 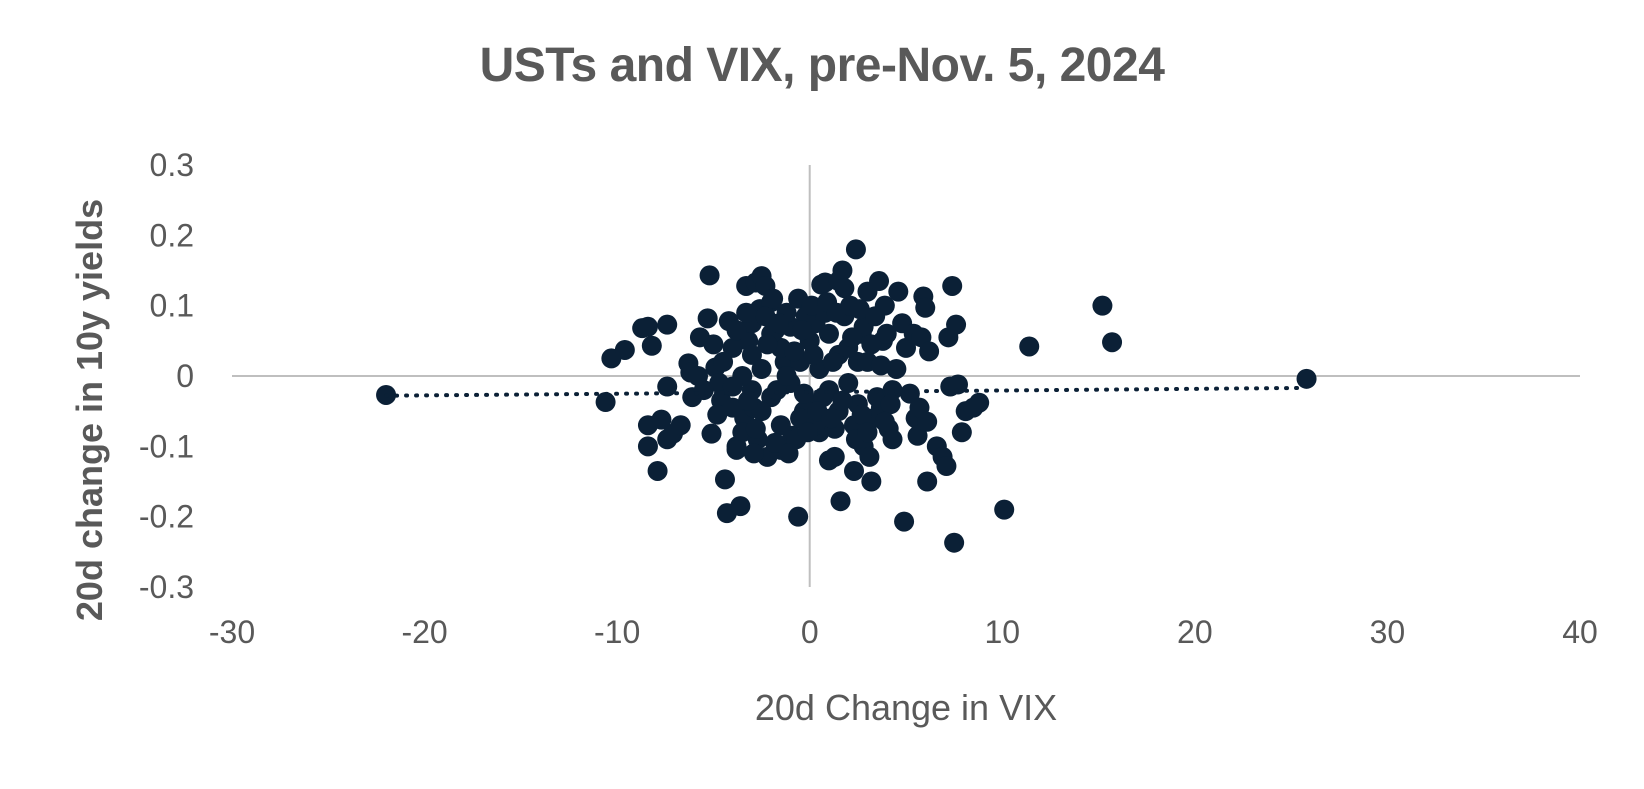 I want to click on y-tick-label: 0.3, so click(x=172, y=165).